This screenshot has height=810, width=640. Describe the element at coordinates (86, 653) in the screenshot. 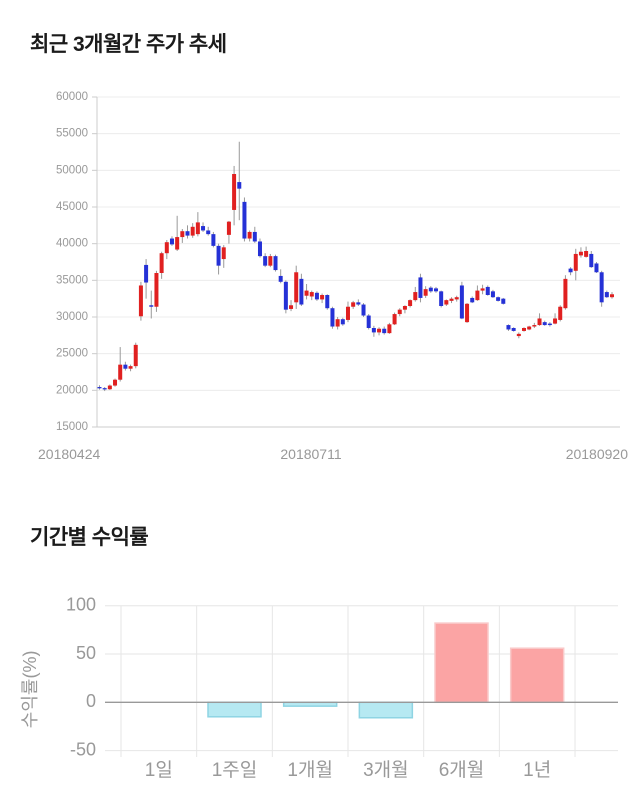

I see `y-tick-label: 50` at that location.